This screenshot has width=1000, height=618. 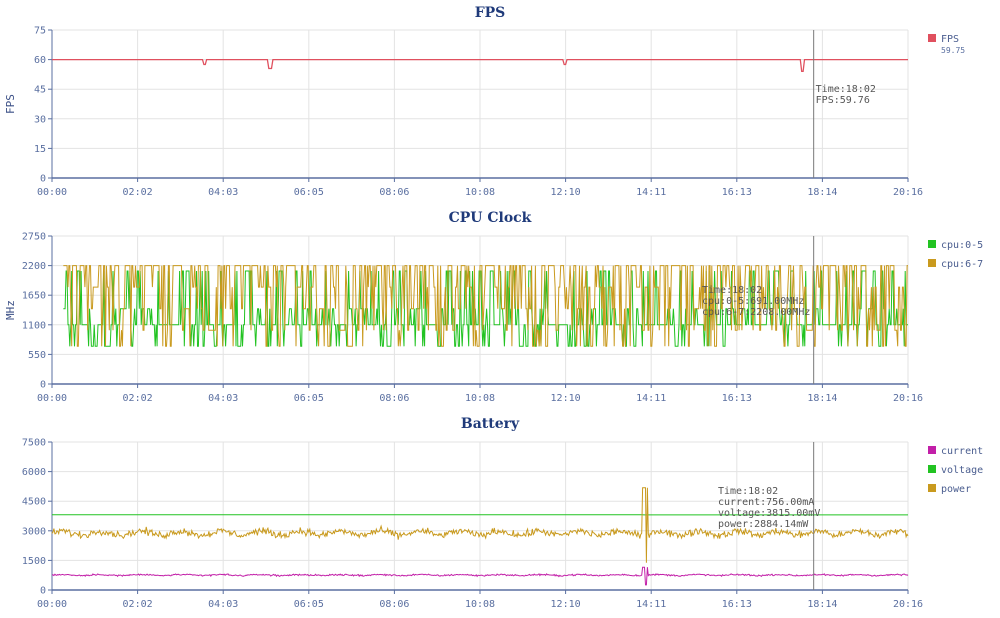 What do you see at coordinates (34, 561) in the screenshot?
I see `y-tick-label: 1500` at bounding box center [34, 561].